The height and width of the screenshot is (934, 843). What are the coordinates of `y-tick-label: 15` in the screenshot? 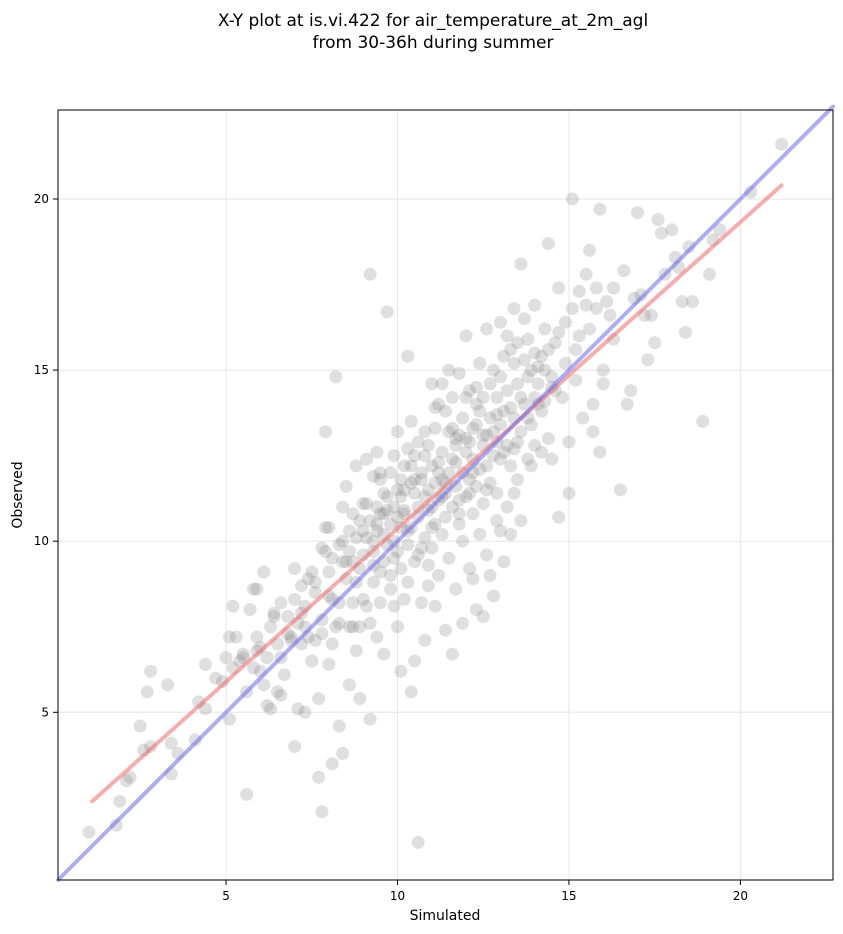 It's located at (41, 370).